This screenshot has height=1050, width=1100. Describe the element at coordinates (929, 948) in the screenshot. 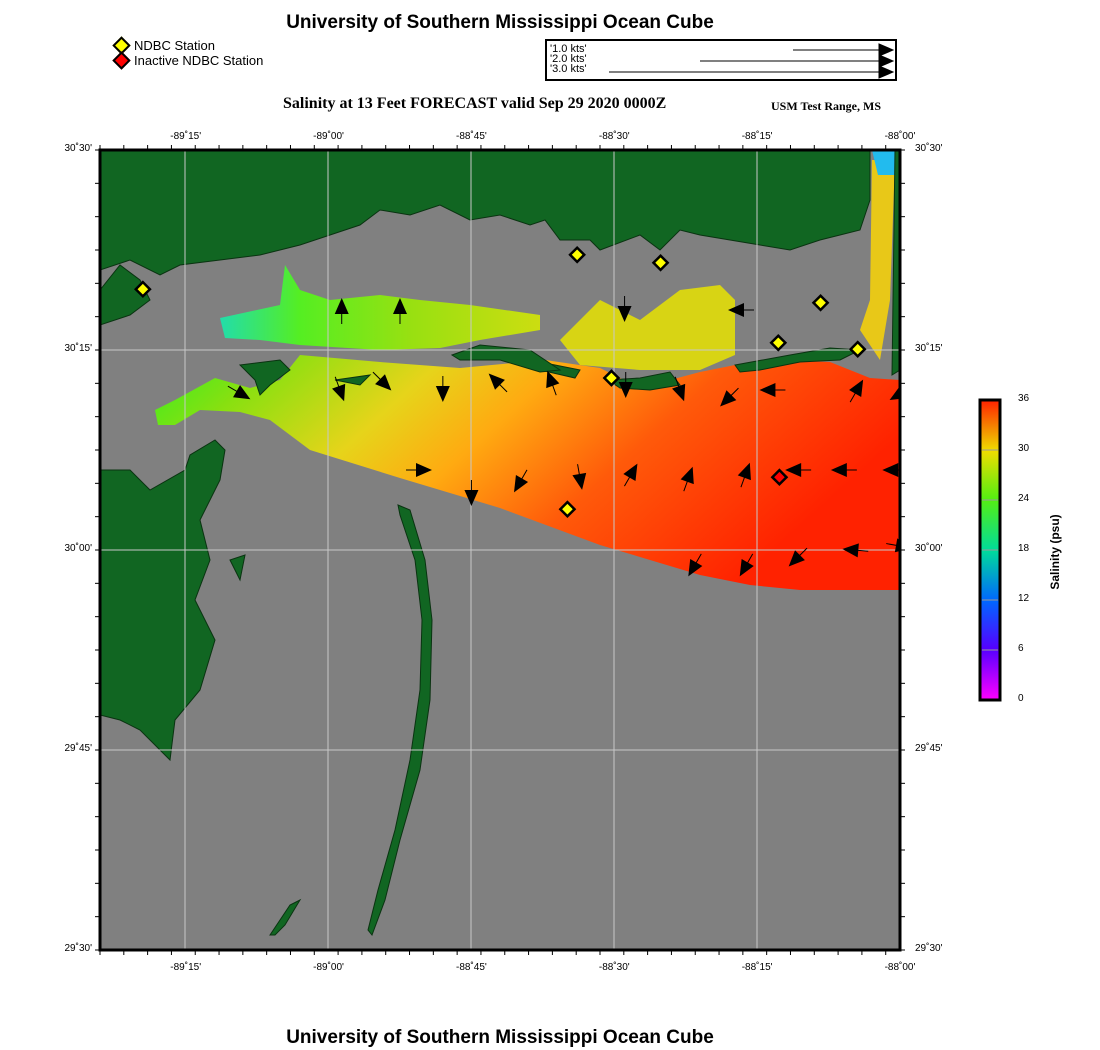

I see `lat-label-right: 29˚30'` at that location.